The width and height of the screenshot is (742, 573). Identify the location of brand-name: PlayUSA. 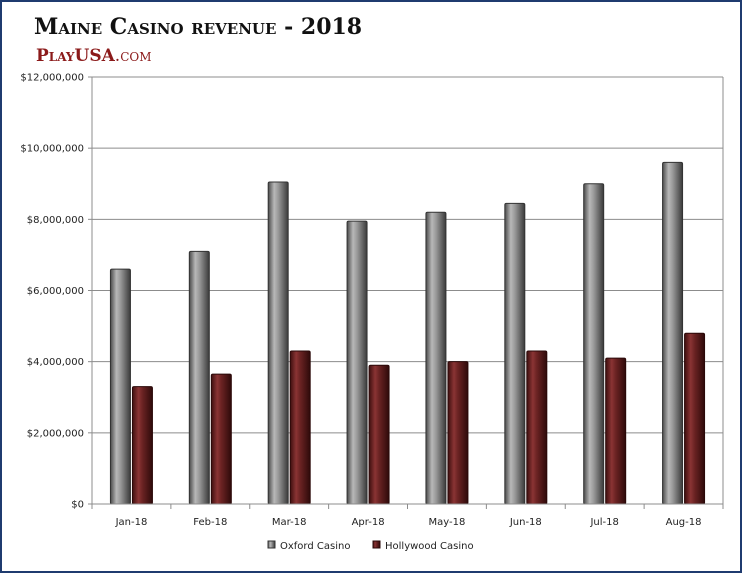
(75, 56).